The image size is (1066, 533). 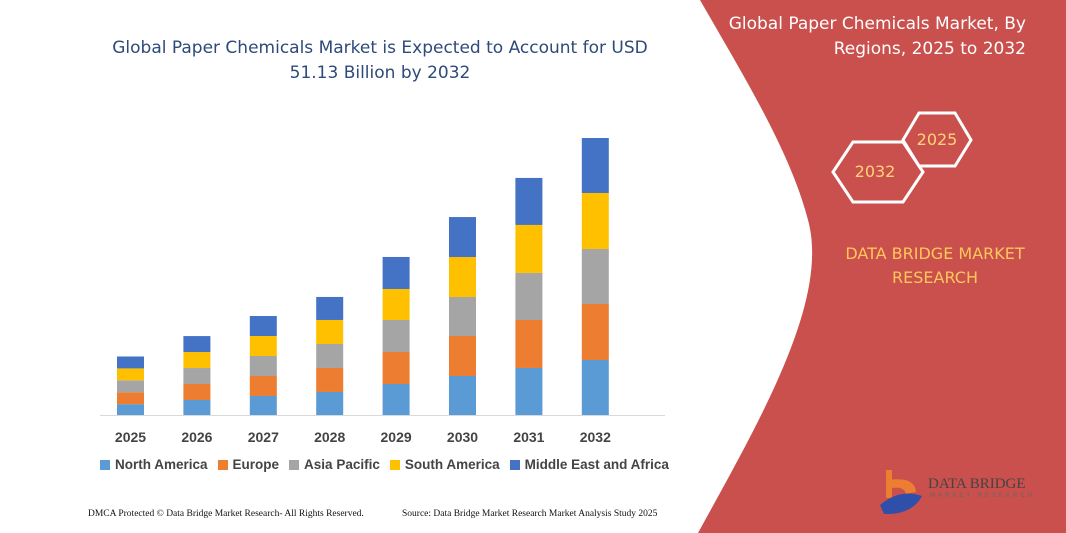 I want to click on legend-label: South America, so click(x=452, y=464).